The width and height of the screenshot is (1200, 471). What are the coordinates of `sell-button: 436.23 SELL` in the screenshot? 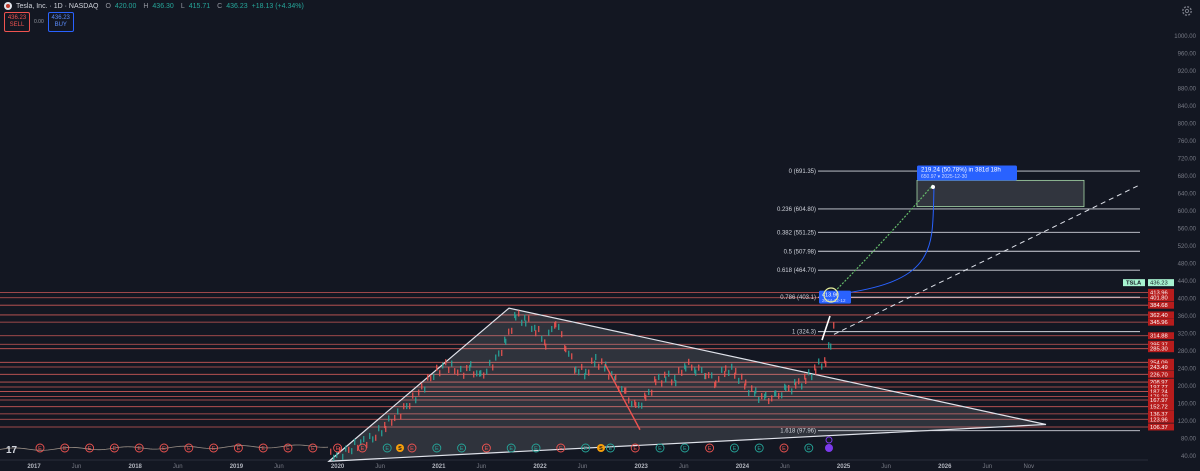 It's located at (17, 22).